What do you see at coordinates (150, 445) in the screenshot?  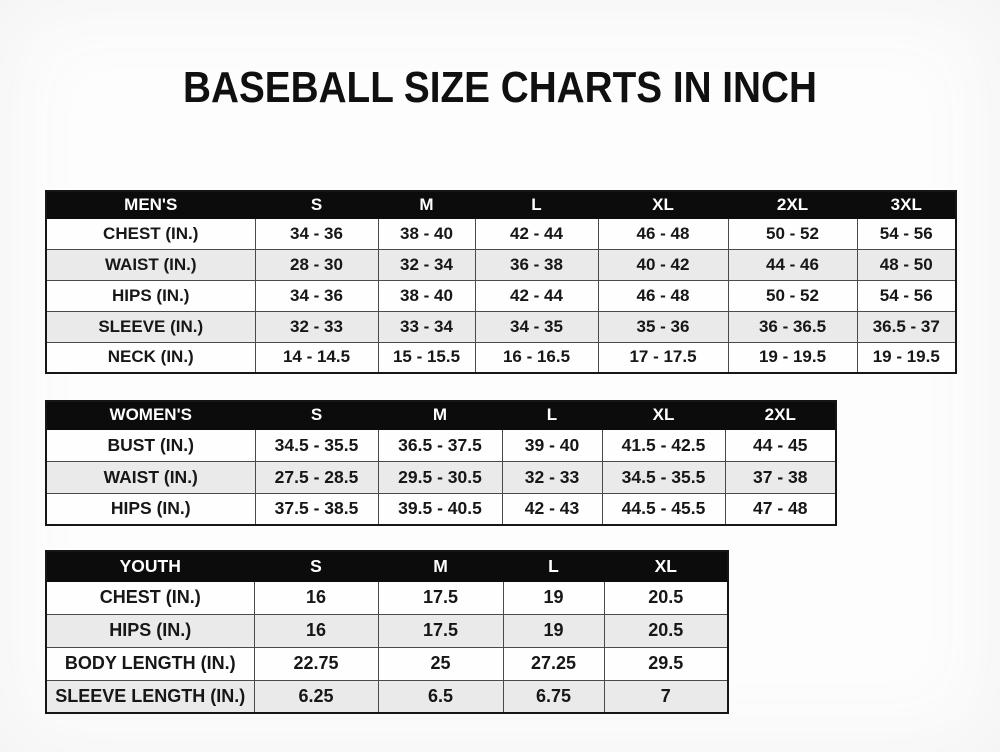 I see `row-label: BUST (IN.)` at bounding box center [150, 445].